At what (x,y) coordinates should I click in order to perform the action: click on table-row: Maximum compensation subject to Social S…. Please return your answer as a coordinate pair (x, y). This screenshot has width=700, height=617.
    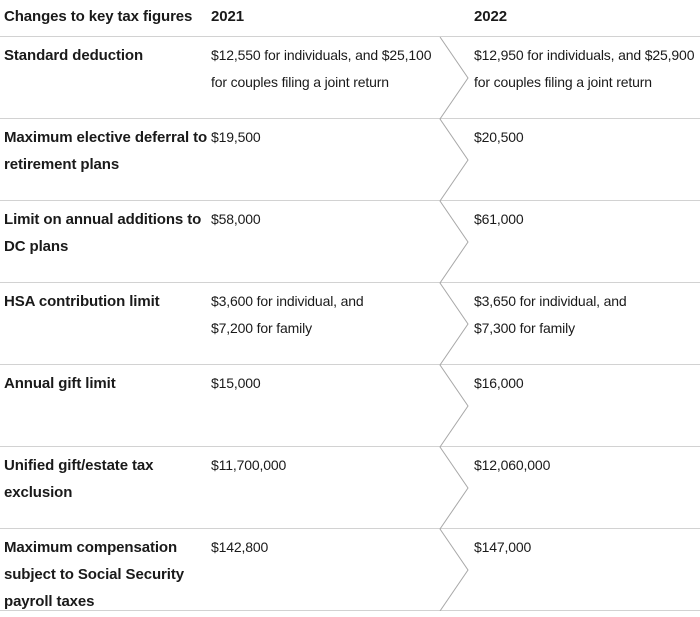
    Looking at the image, I should click on (350, 570).